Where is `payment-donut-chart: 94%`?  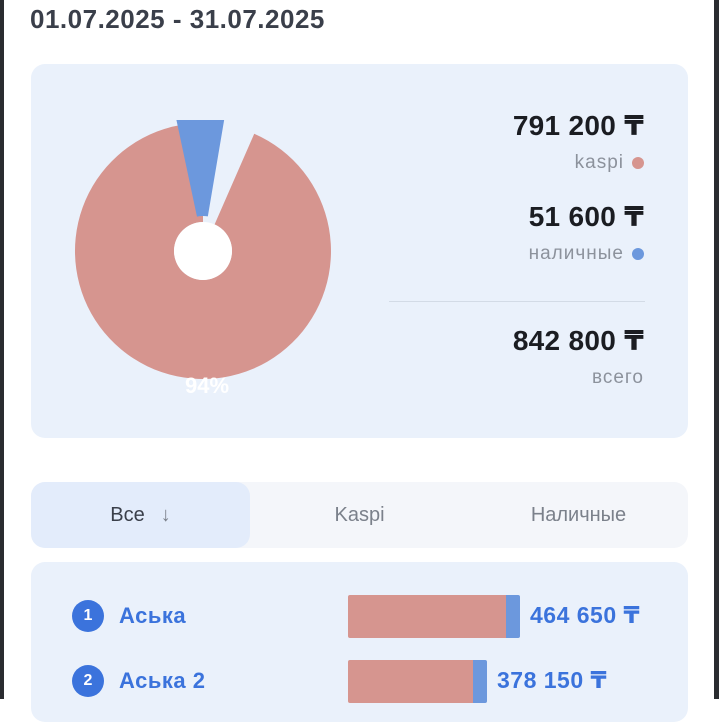
payment-donut-chart: 94% is located at coordinates (203, 259).